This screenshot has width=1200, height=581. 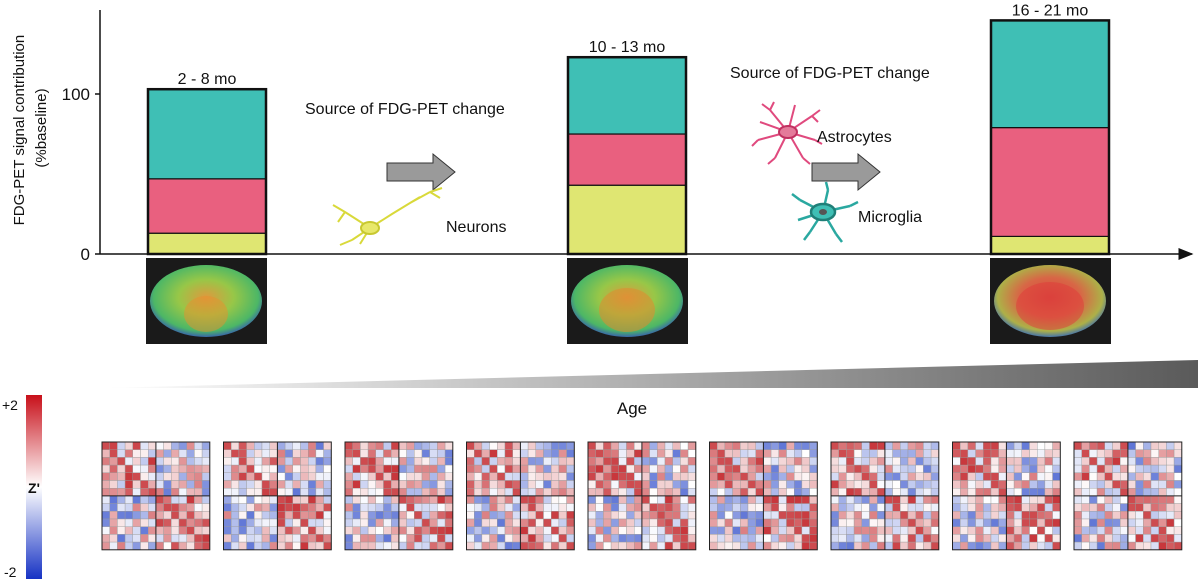 What do you see at coordinates (787, 133) in the screenshot?
I see `astrocyte-icon` at bounding box center [787, 133].